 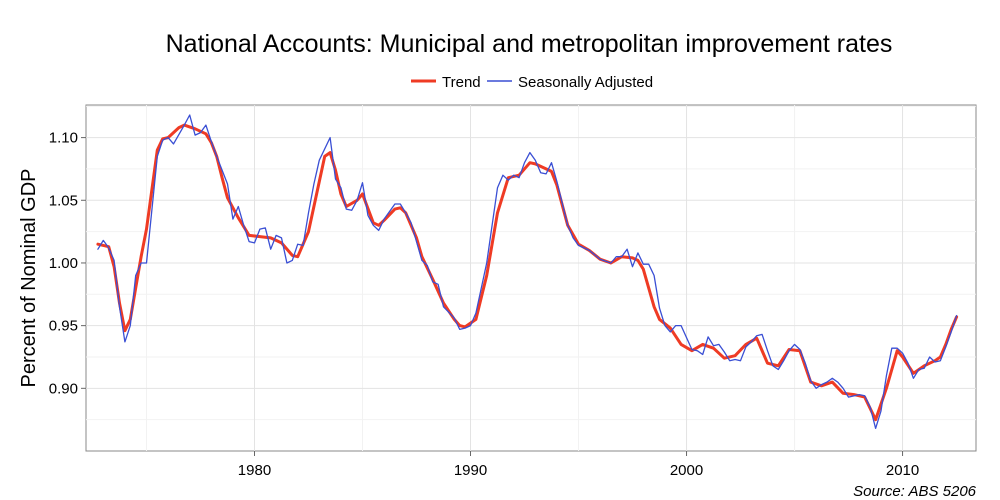 What do you see at coordinates (63, 388) in the screenshot?
I see `y-tick-label: 0.90` at bounding box center [63, 388].